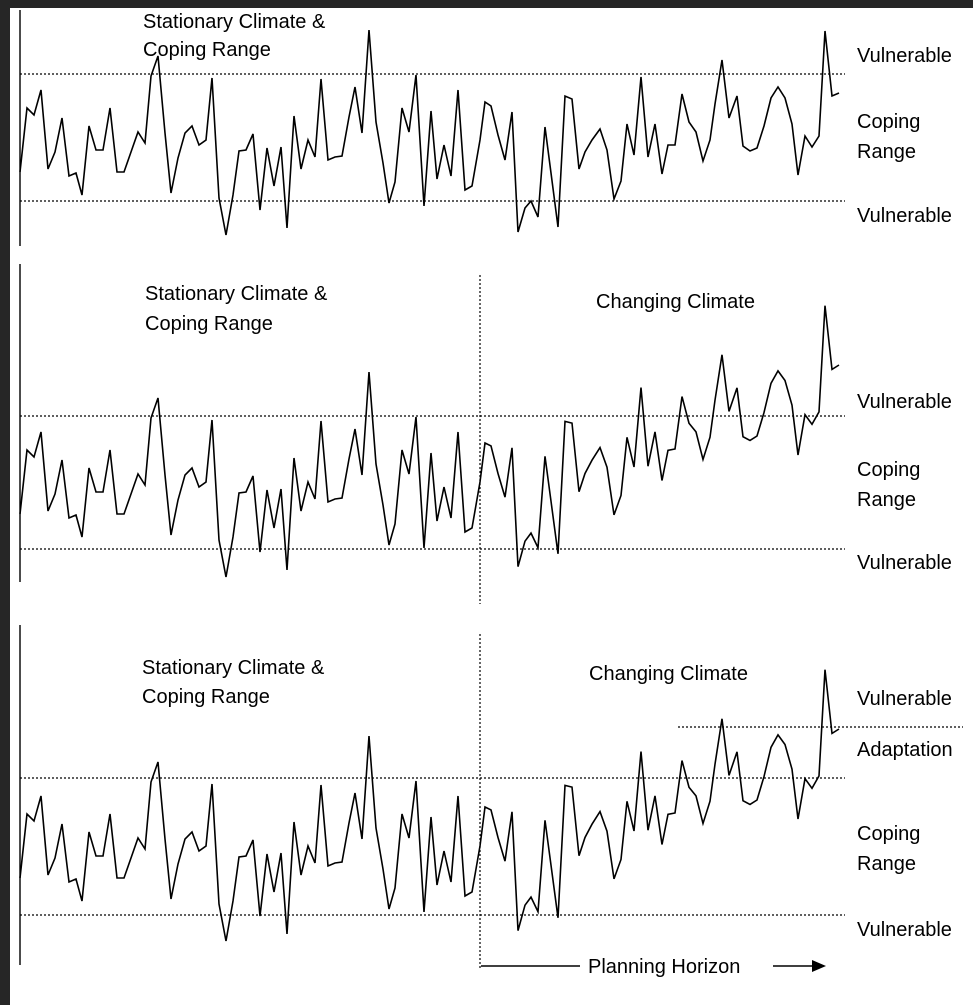 The width and height of the screenshot is (973, 1005). Describe the element at coordinates (886, 500) in the screenshot. I see `panel2-range-label: Range` at that location.